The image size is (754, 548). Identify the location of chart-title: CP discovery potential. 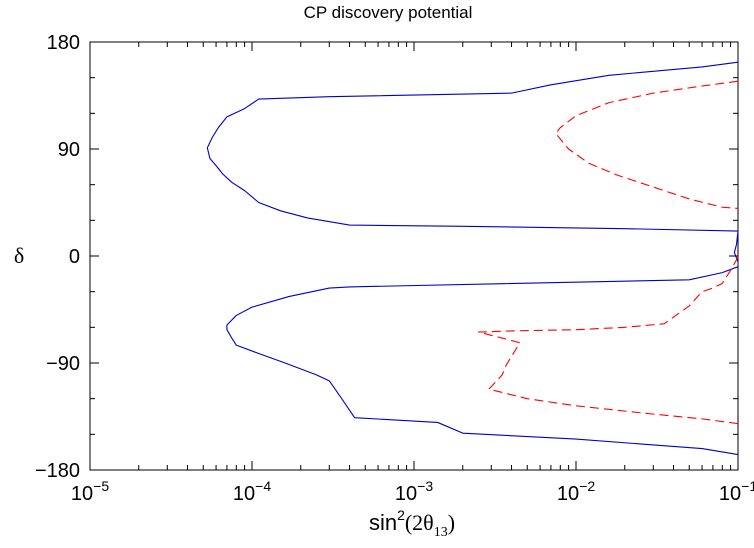
(388, 12).